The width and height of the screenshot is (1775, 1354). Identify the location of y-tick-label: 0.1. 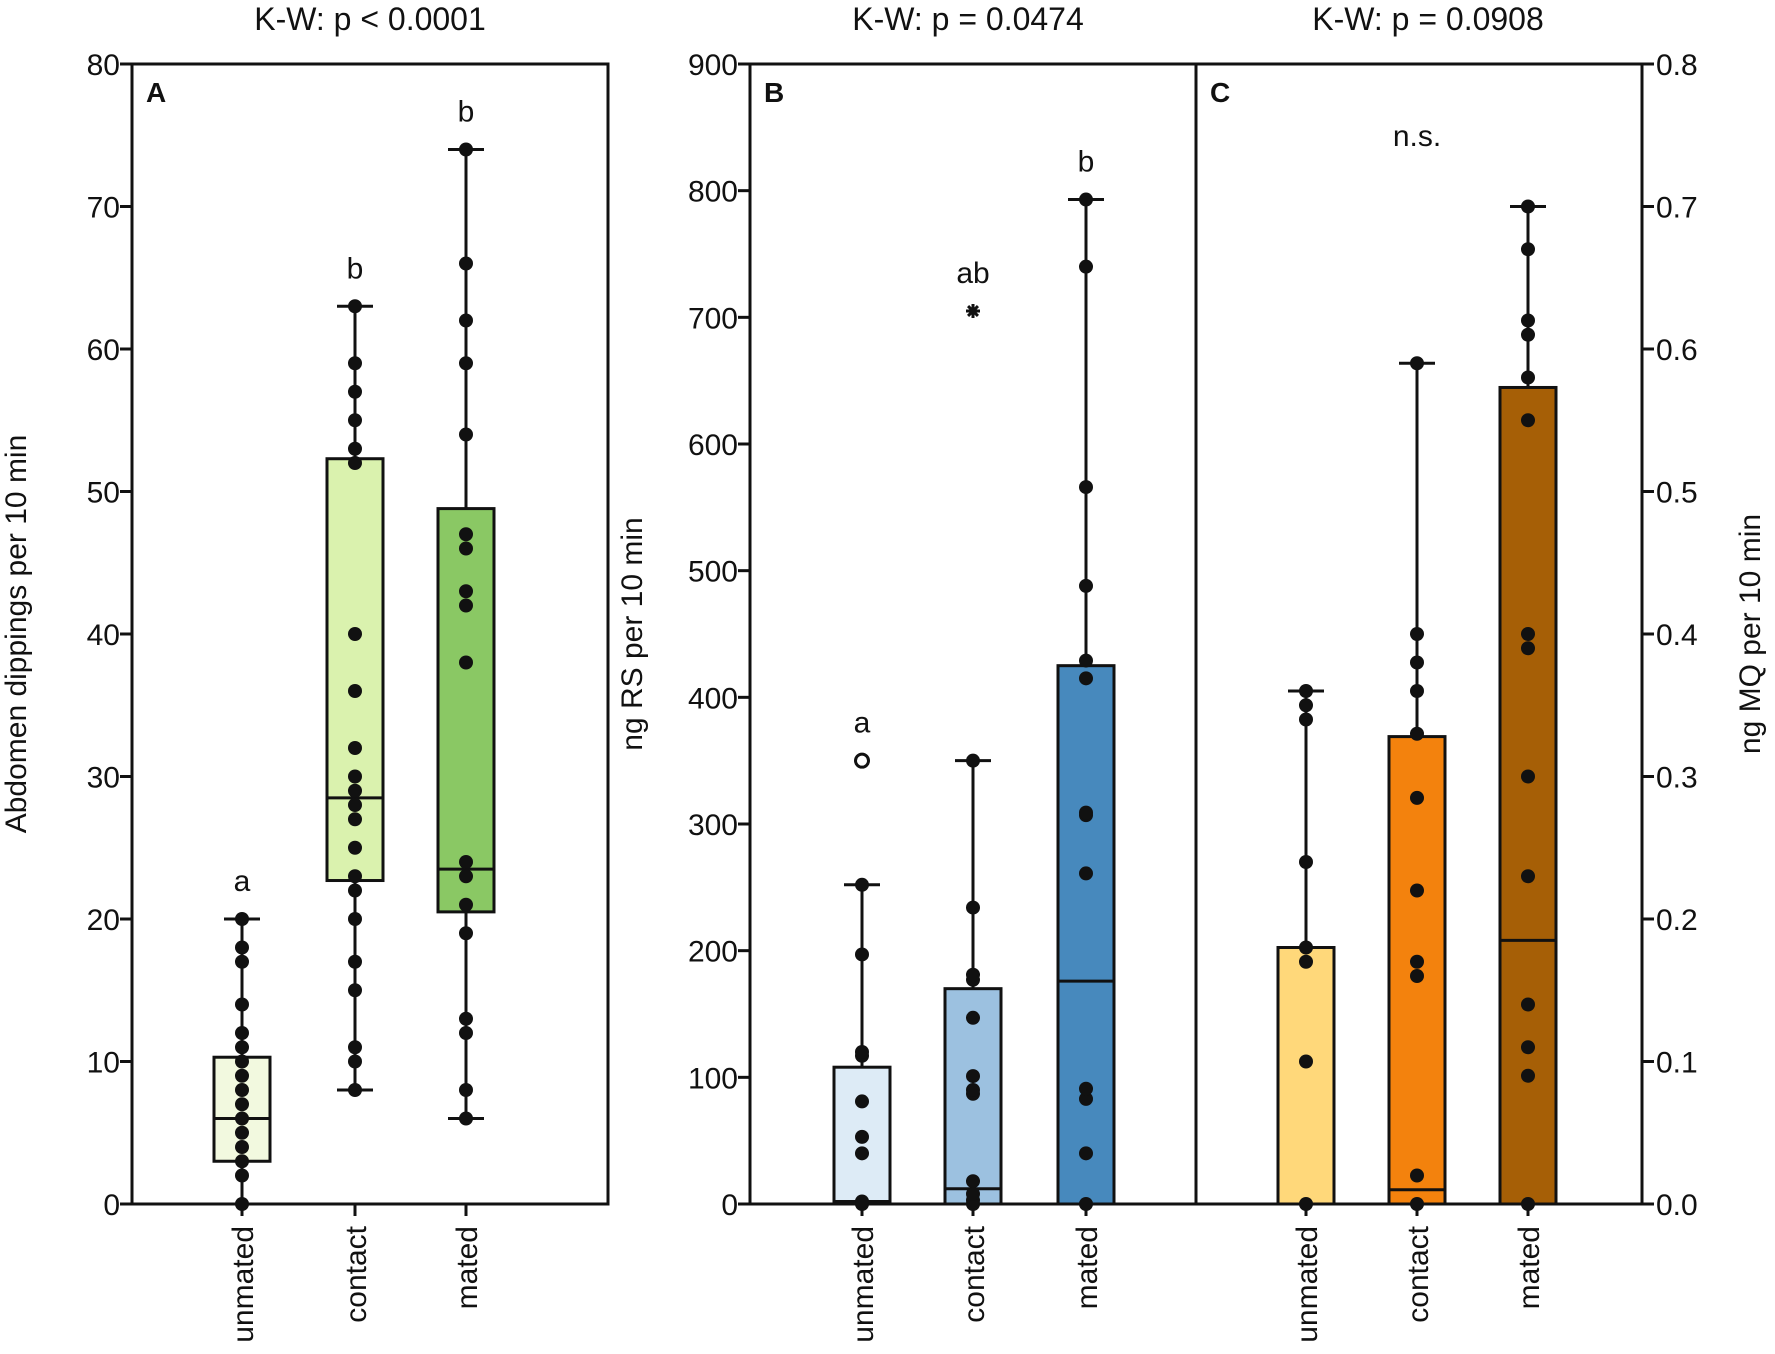
(1677, 1063).